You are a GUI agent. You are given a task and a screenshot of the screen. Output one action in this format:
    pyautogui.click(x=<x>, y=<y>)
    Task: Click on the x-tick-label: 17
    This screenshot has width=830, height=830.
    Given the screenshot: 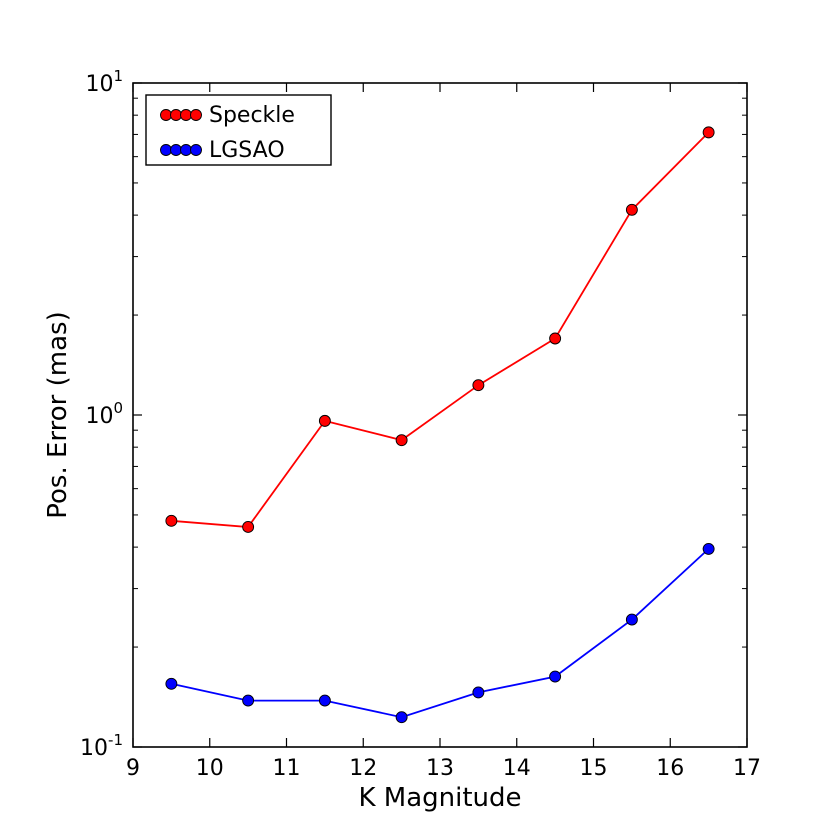 What is the action you would take?
    pyautogui.click(x=747, y=768)
    